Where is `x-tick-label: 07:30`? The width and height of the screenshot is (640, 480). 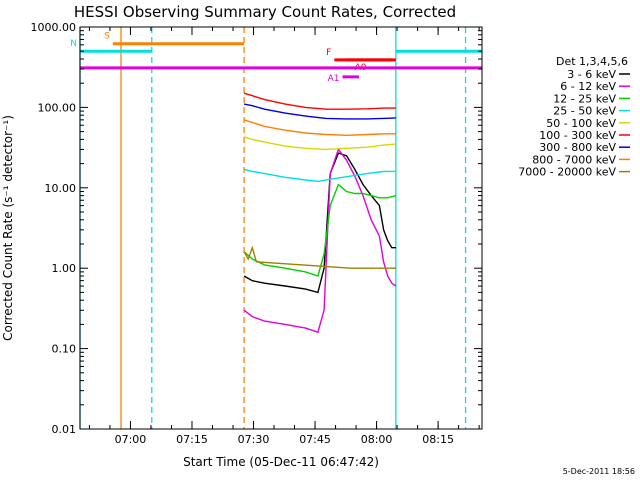 x-tick-label: 07:30 is located at coordinates (254, 439).